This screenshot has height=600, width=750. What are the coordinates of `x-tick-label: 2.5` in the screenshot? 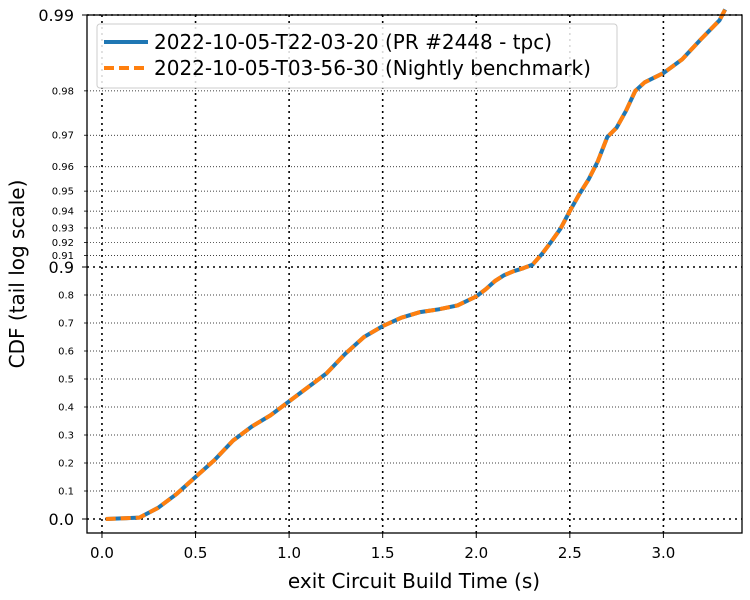 It's located at (570, 553).